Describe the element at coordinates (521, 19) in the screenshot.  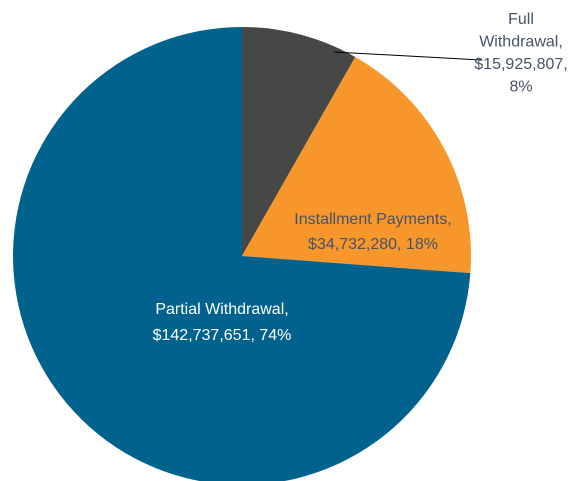
I see `data-label-line: Full` at that location.